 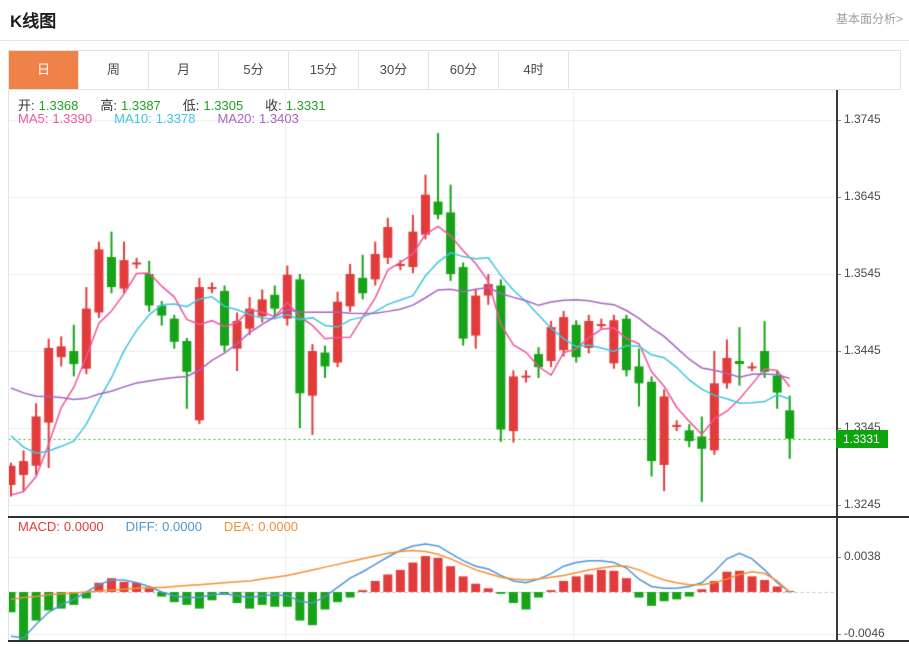 I want to click on chart-bottom-border, so click(x=458, y=641).